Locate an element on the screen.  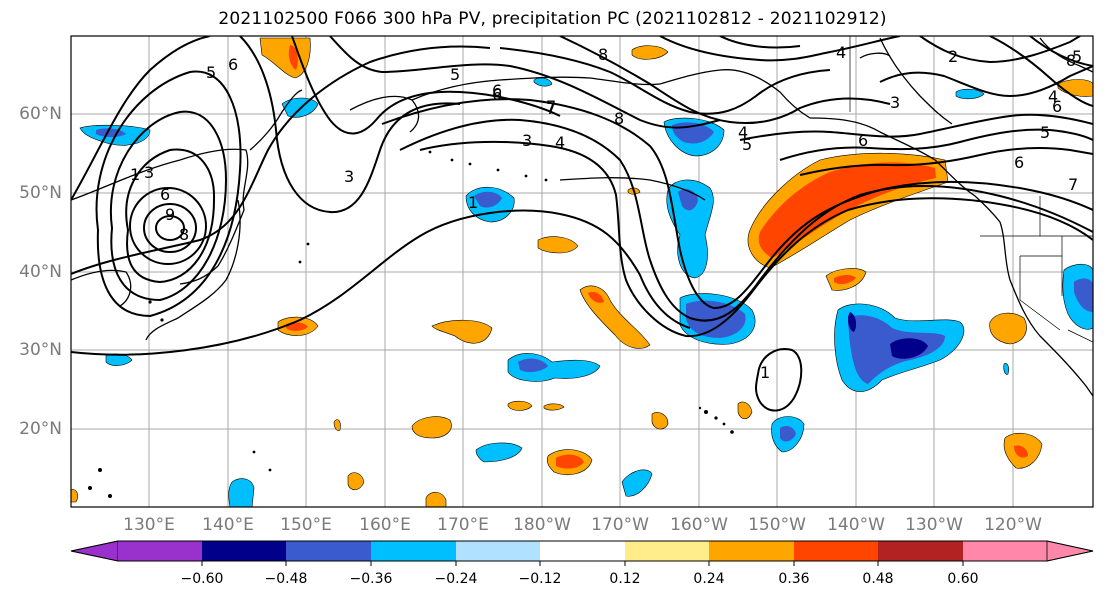
colorbar-tick-label: 0.36 is located at coordinates (794, 579).